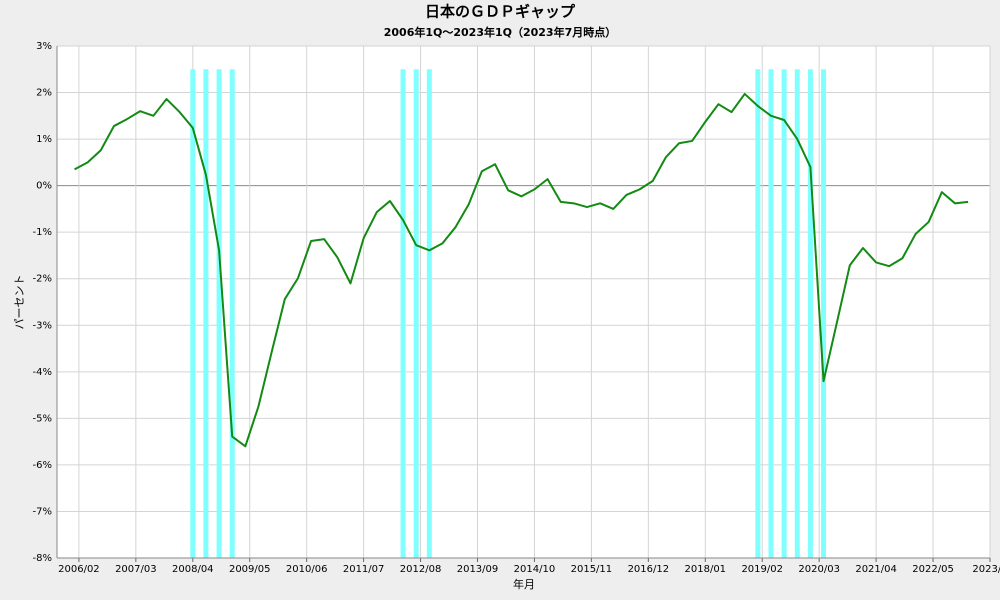  I want to click on x-tick-label: 2007/03, so click(136, 569).